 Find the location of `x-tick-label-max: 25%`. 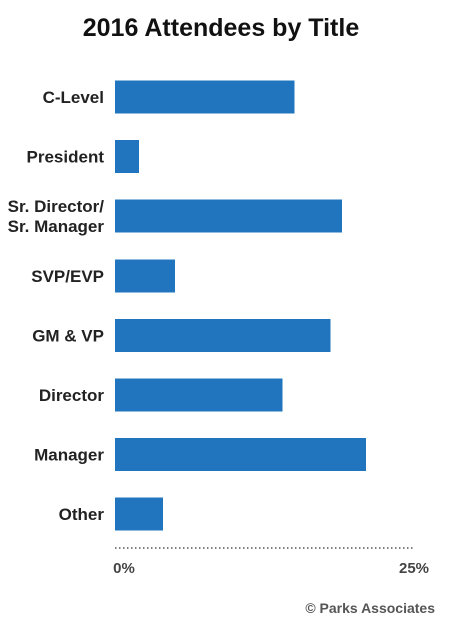

x-tick-label-max: 25% is located at coordinates (414, 568).